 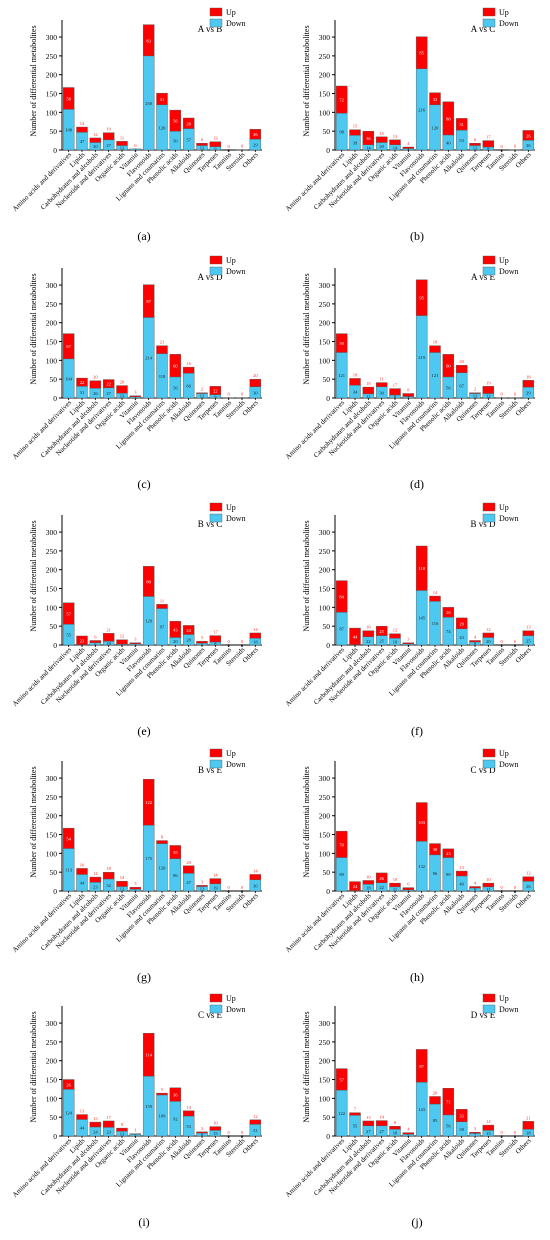 What do you see at coordinates (435, 1120) in the screenshot?
I see `data-label-down: 85` at bounding box center [435, 1120].